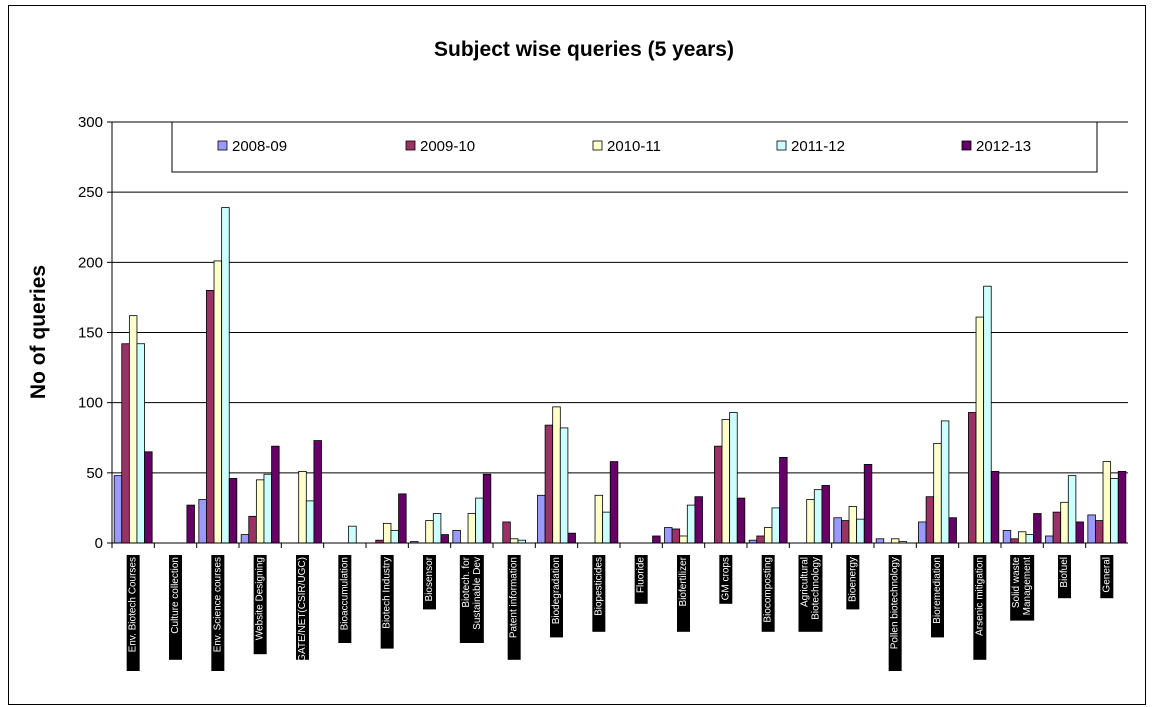 The height and width of the screenshot is (707, 1155). What do you see at coordinates (1003, 146) in the screenshot?
I see `legend-label: 2012-13` at bounding box center [1003, 146].